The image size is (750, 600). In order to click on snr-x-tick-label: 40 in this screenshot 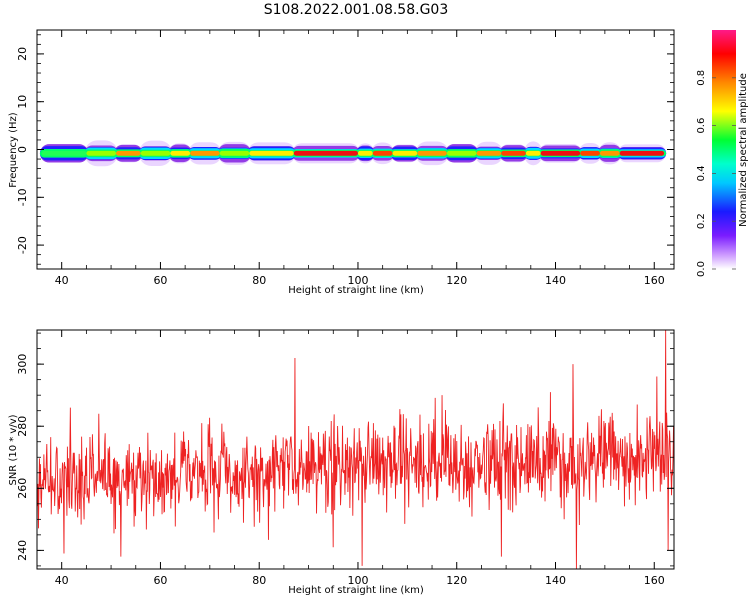, I will do `click(62, 580)`.